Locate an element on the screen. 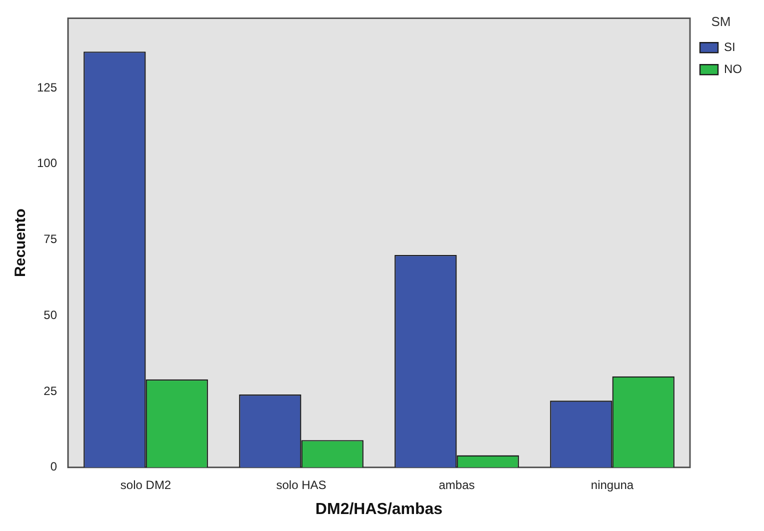 The width and height of the screenshot is (764, 531). x-tick-label: ambas is located at coordinates (456, 485).